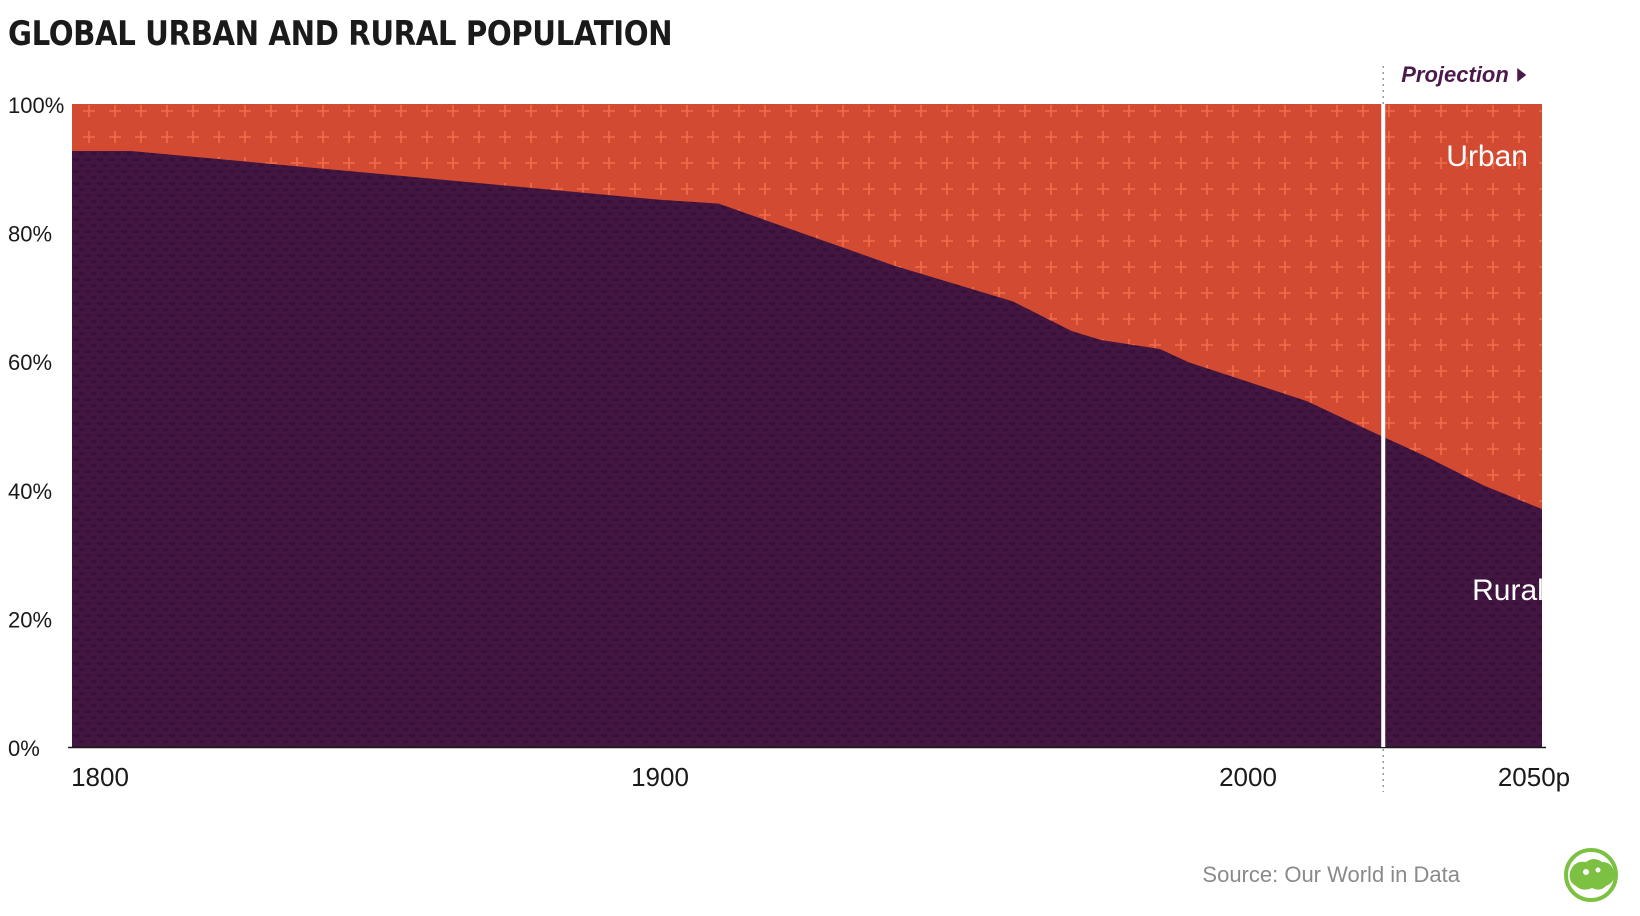  I want to click on world-map-logo-icon, so click(1591, 875).